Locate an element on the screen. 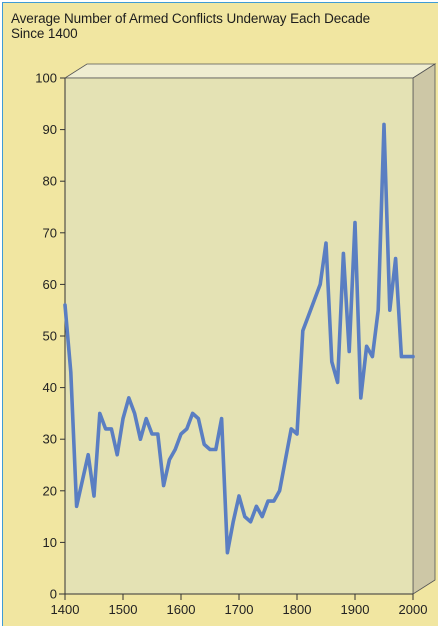  x-tick-label: 1500 is located at coordinates (123, 609).